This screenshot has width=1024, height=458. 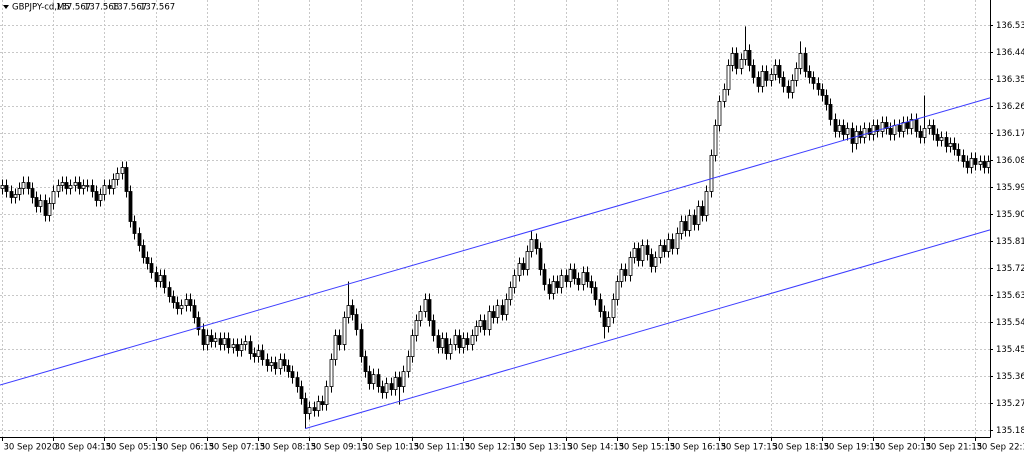 What do you see at coordinates (31, 448) in the screenshot?
I see `x-tick-label: 30 Sep 2020` at bounding box center [31, 448].